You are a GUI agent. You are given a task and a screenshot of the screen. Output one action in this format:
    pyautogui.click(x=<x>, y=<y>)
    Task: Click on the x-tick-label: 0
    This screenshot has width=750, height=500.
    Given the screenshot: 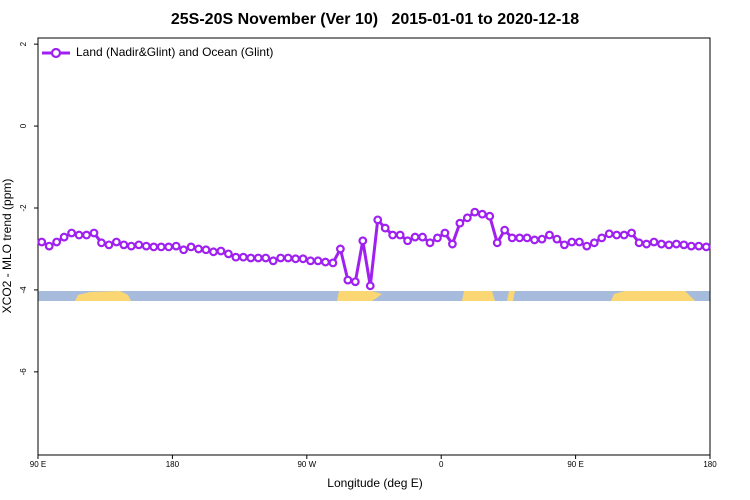 What is the action you would take?
    pyautogui.click(x=441, y=464)
    